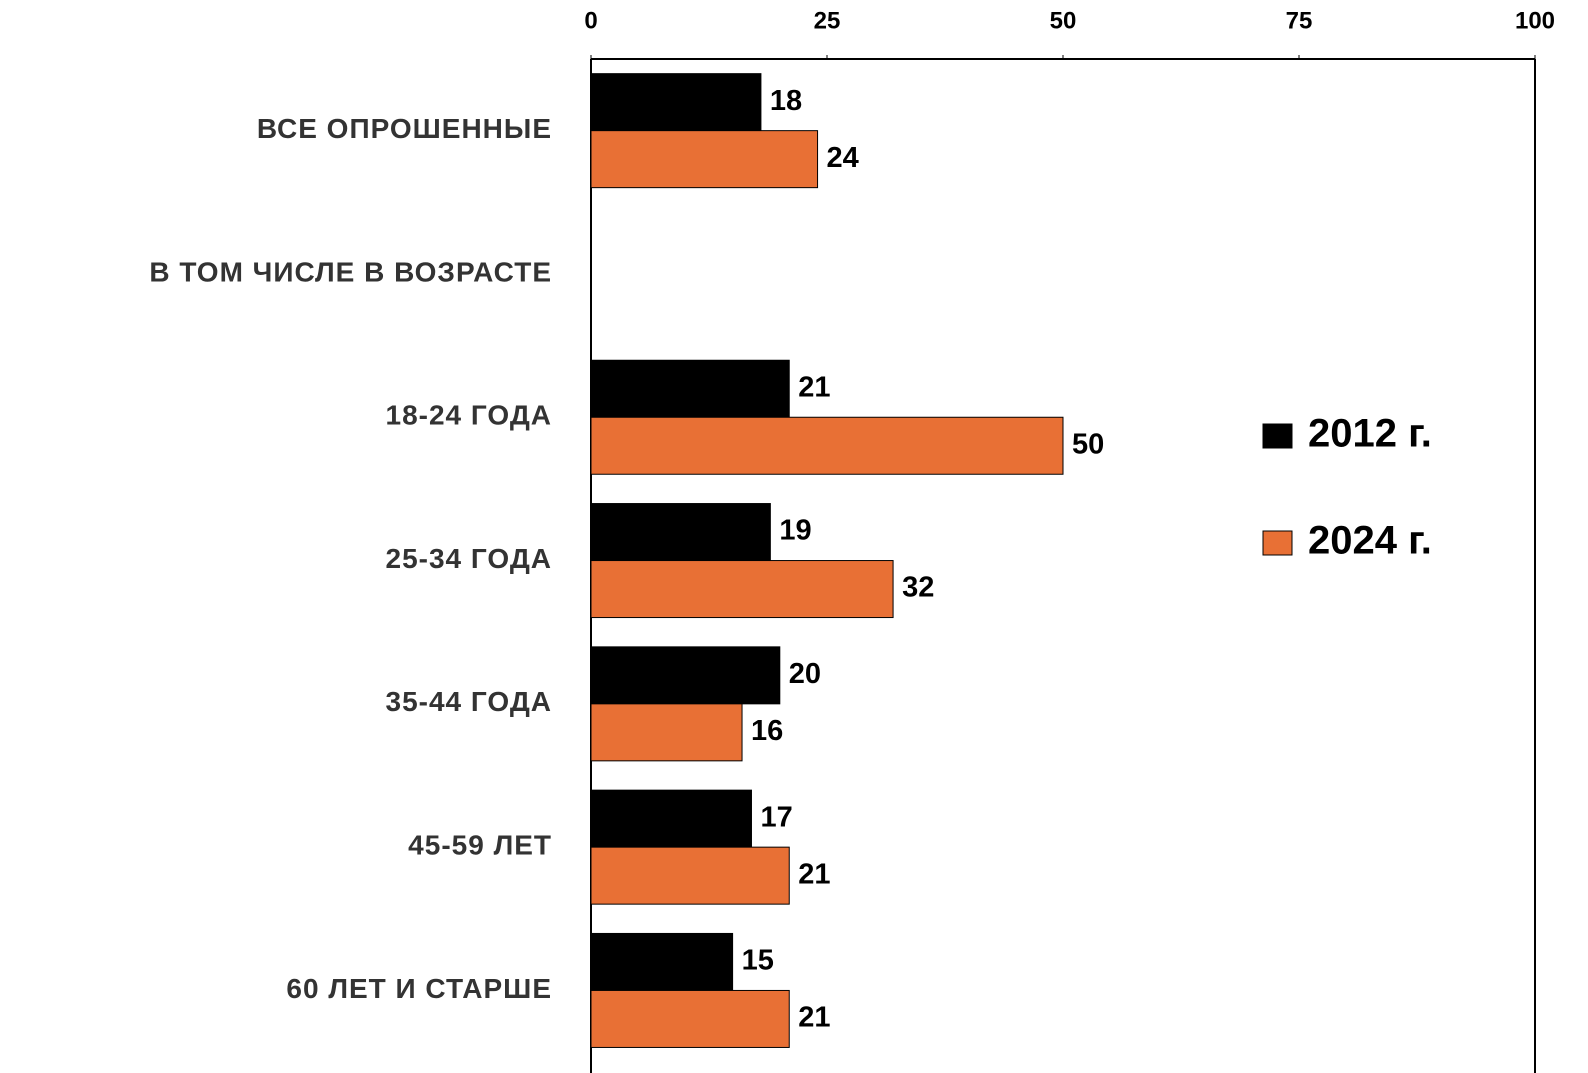  Describe the element at coordinates (786, 101) in the screenshot. I see `value-label: 18` at that location.